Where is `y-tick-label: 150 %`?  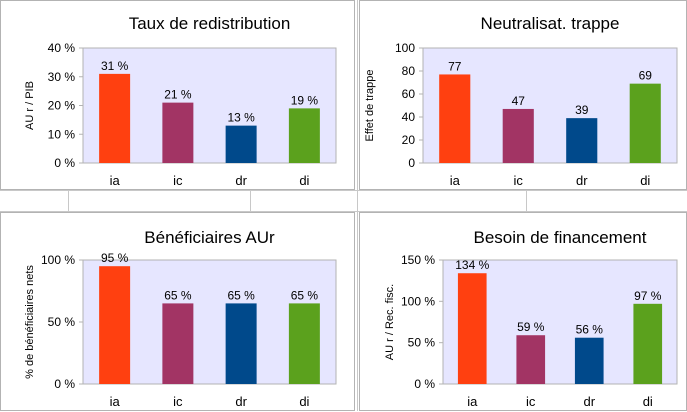 y-tick-label: 150 % is located at coordinates (418, 260).